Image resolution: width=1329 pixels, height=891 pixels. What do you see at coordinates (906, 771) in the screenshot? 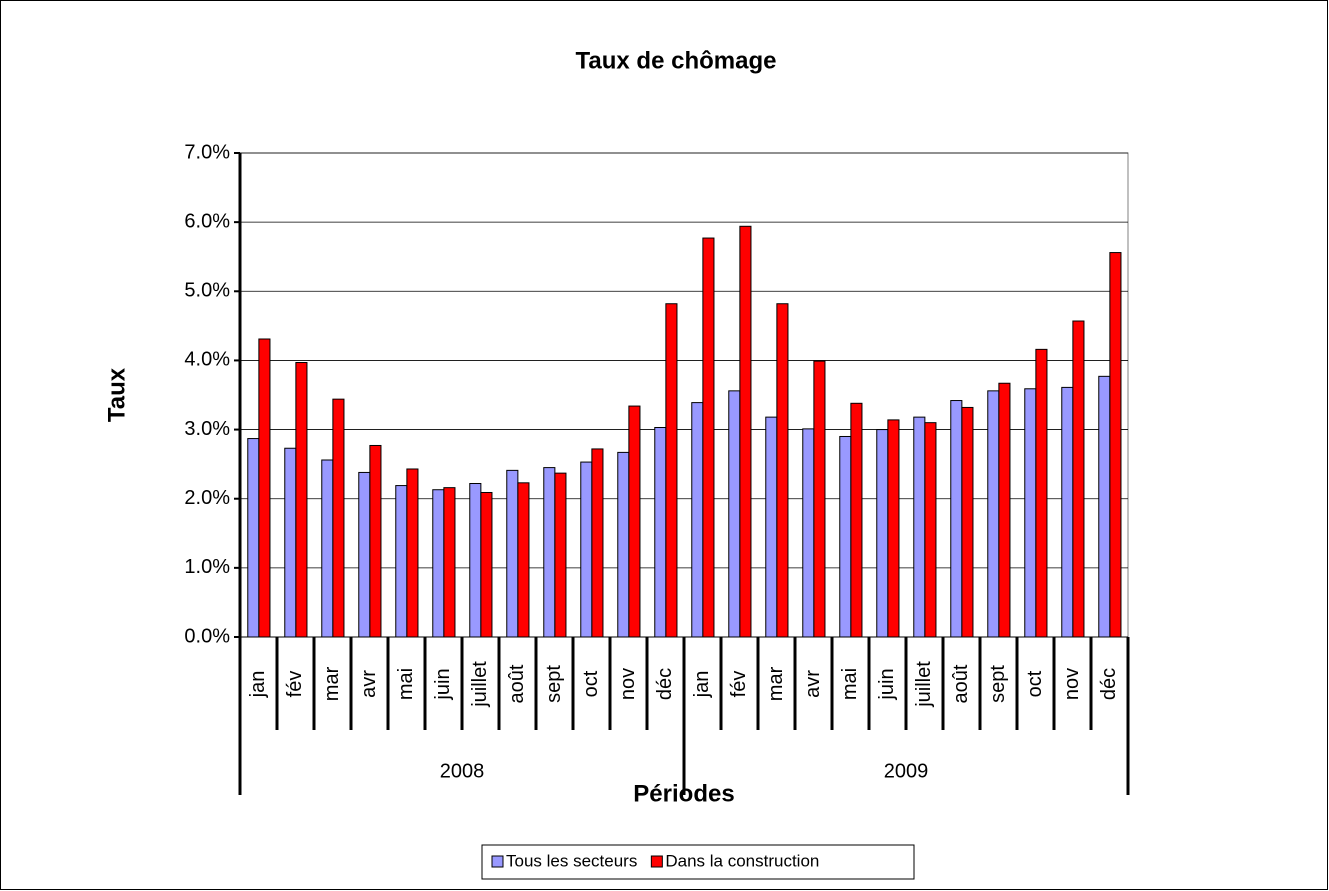
I see `group-label: 2009` at bounding box center [906, 771].